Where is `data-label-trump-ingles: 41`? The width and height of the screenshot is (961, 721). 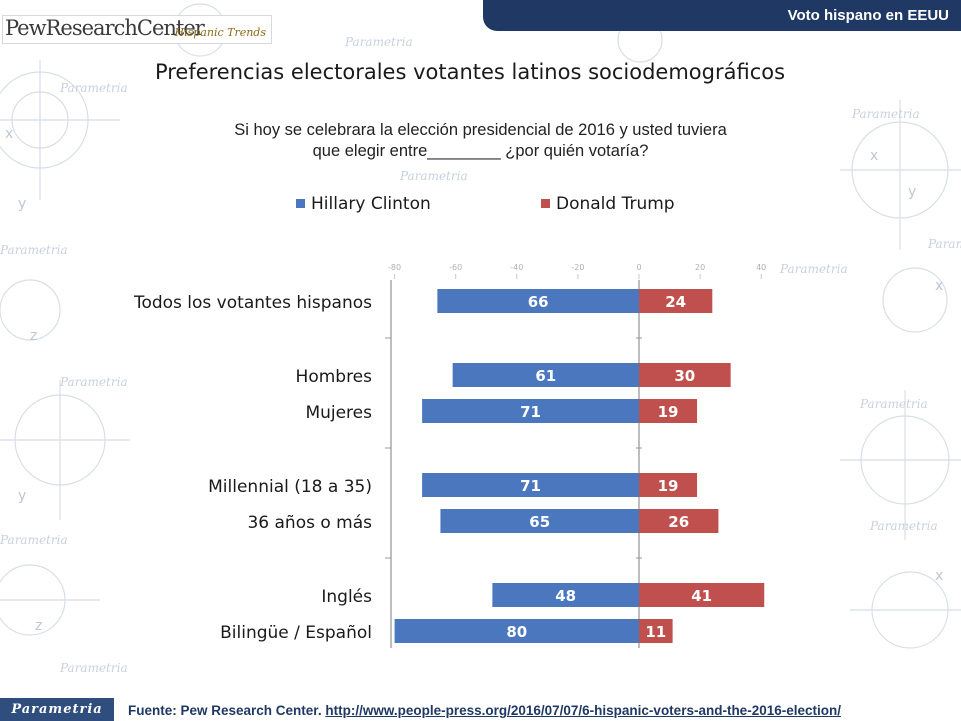 data-label-trump-ingles: 41 is located at coordinates (701, 596).